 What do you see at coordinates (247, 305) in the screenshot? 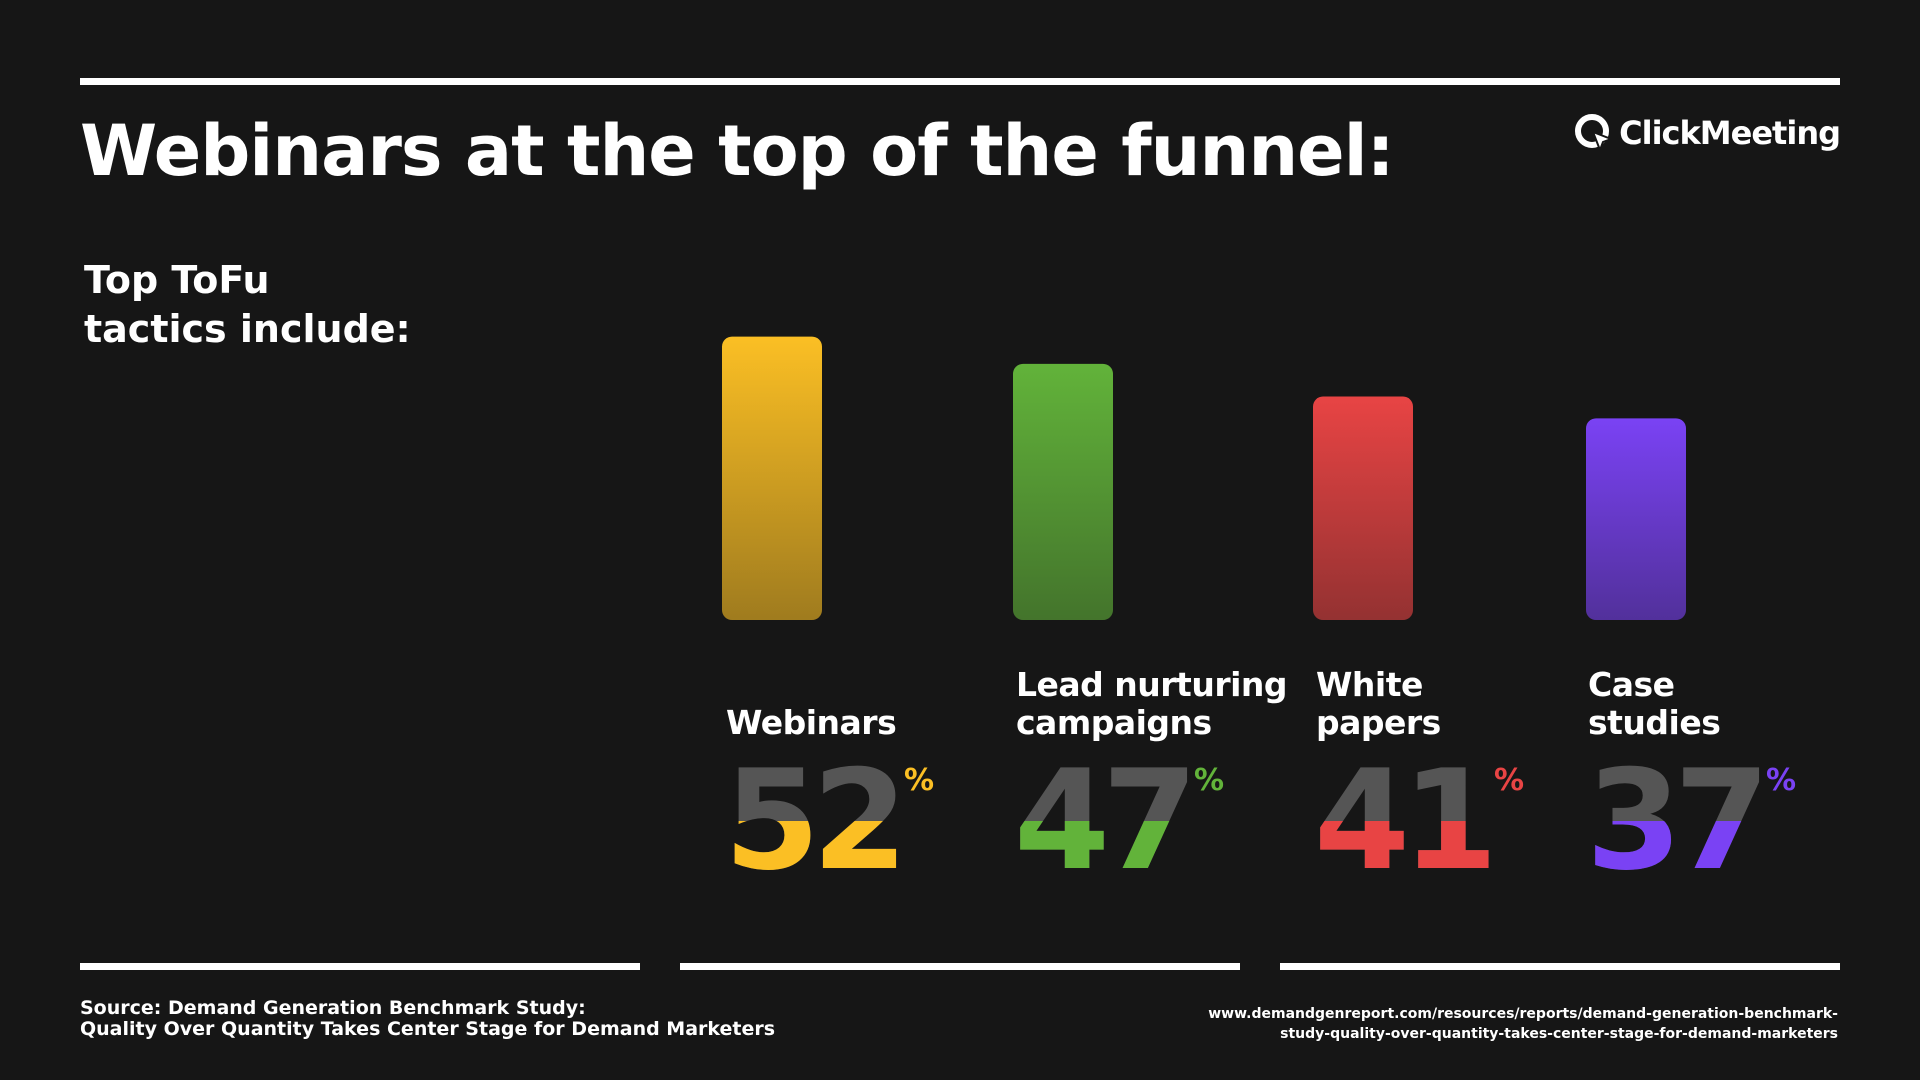
I see `subtitle: Top ToFu tactics include:` at bounding box center [247, 305].